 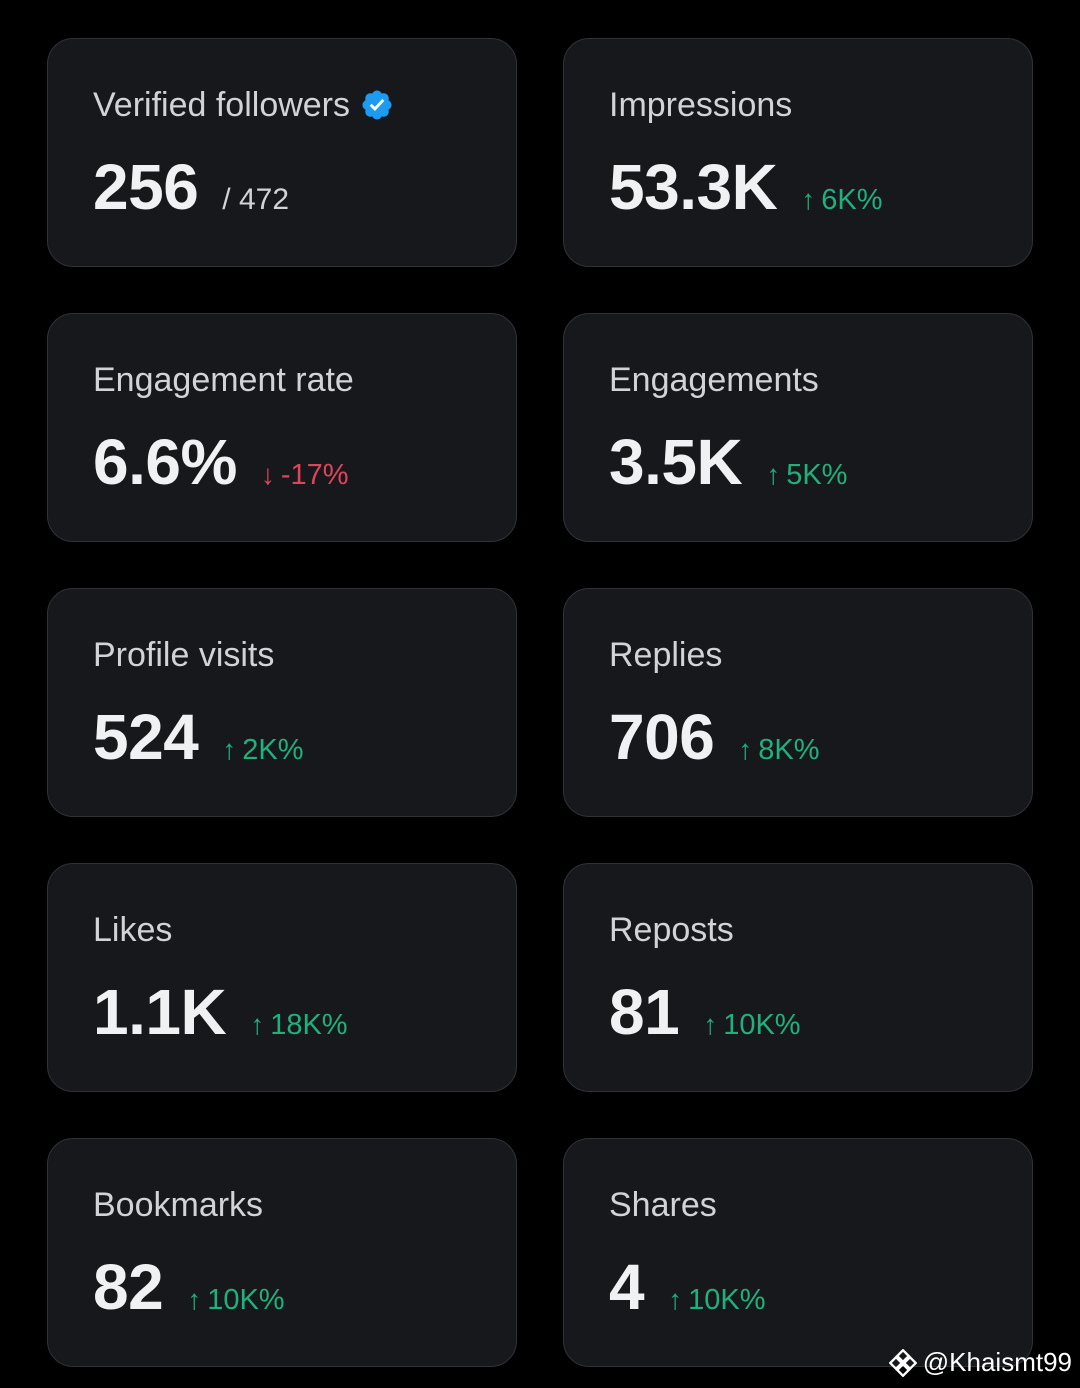 I want to click on metric-value: 3.5K, so click(x=676, y=462).